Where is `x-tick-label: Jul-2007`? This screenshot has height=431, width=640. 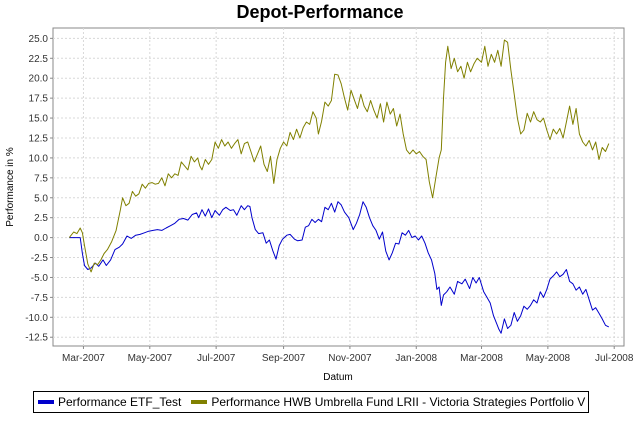
x-tick-label: Jul-2007 is located at coordinates (216, 358).